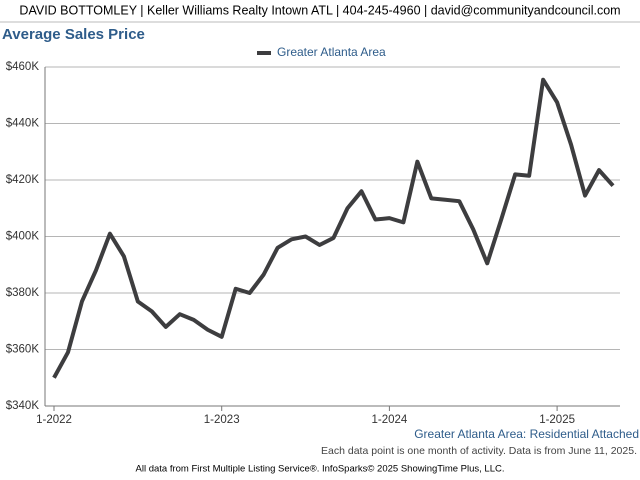 Image resolution: width=640 pixels, height=480 pixels. I want to click on y-tick-label: $420K, so click(23, 180).